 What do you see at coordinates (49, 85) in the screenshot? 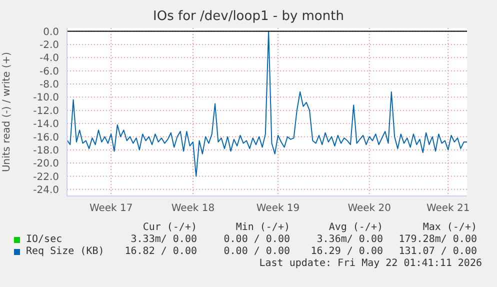
I see `y-tick-label: -8.0` at bounding box center [49, 85].